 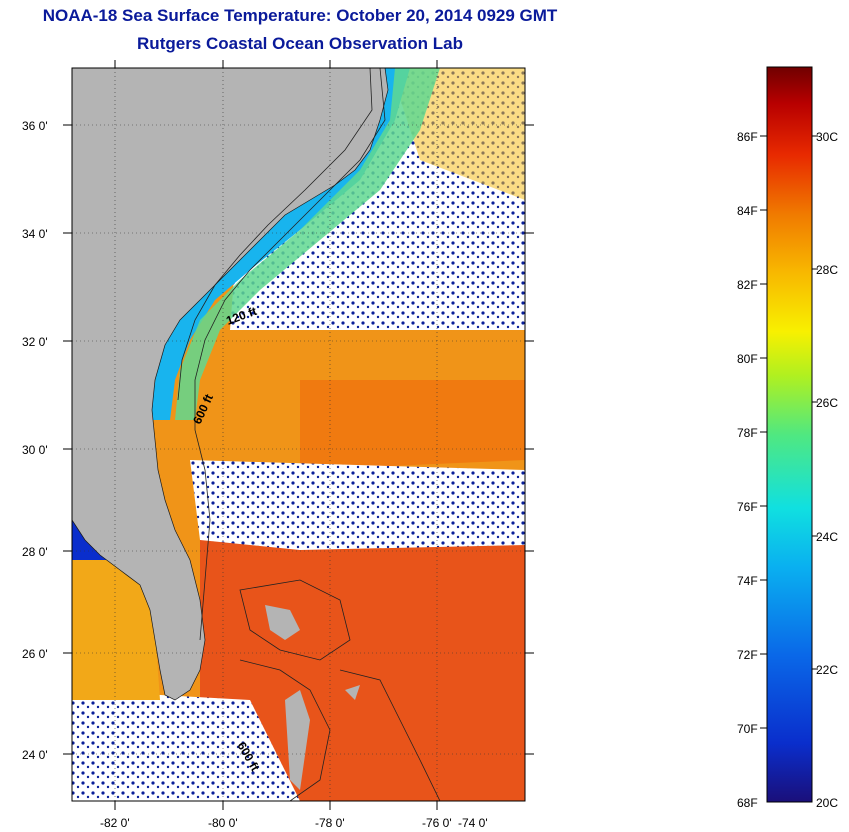 I want to click on lat-tick-label: 34 0', so click(x=35, y=234).